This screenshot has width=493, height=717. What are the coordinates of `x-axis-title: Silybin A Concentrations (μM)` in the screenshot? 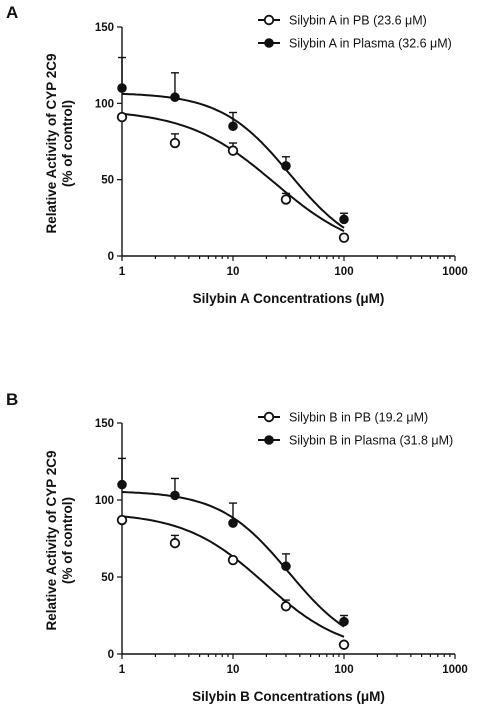 It's located at (289, 298).